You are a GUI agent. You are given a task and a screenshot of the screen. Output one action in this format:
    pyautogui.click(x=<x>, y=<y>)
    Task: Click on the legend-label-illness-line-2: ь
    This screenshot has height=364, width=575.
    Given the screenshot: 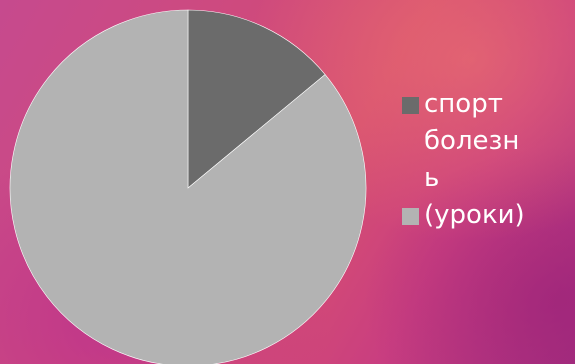 What is the action you would take?
    pyautogui.click(x=432, y=178)
    